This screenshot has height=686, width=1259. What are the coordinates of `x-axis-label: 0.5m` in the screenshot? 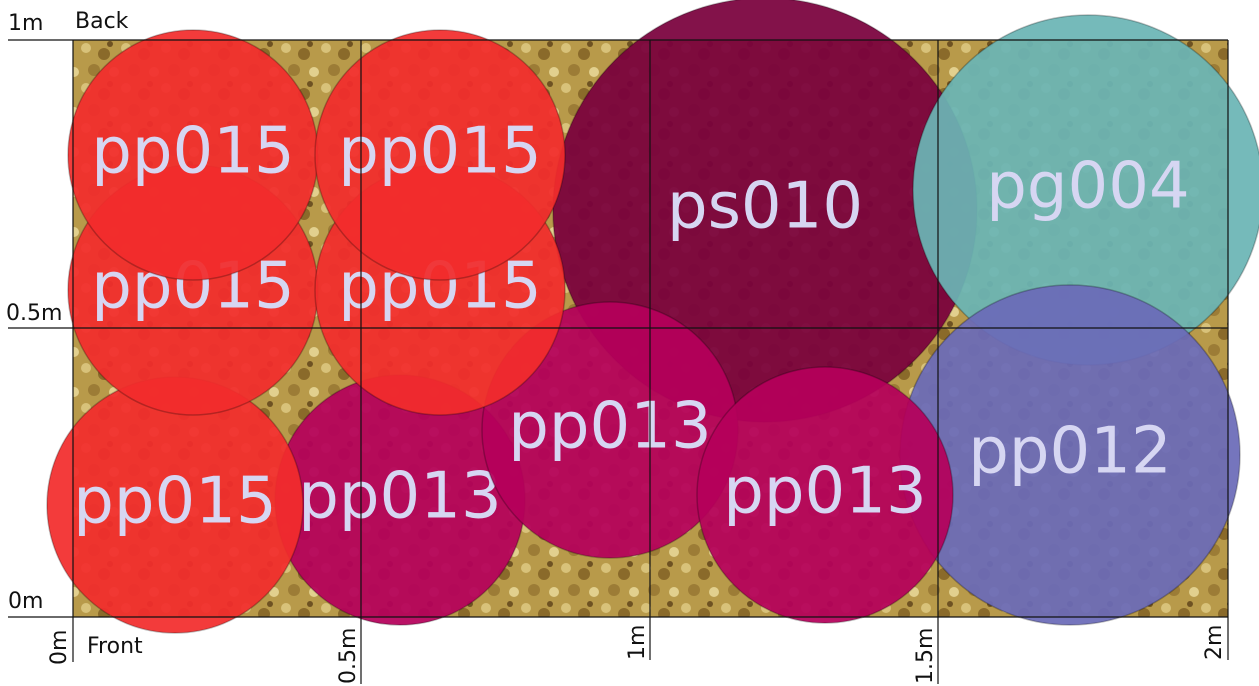 It's located at (348, 656).